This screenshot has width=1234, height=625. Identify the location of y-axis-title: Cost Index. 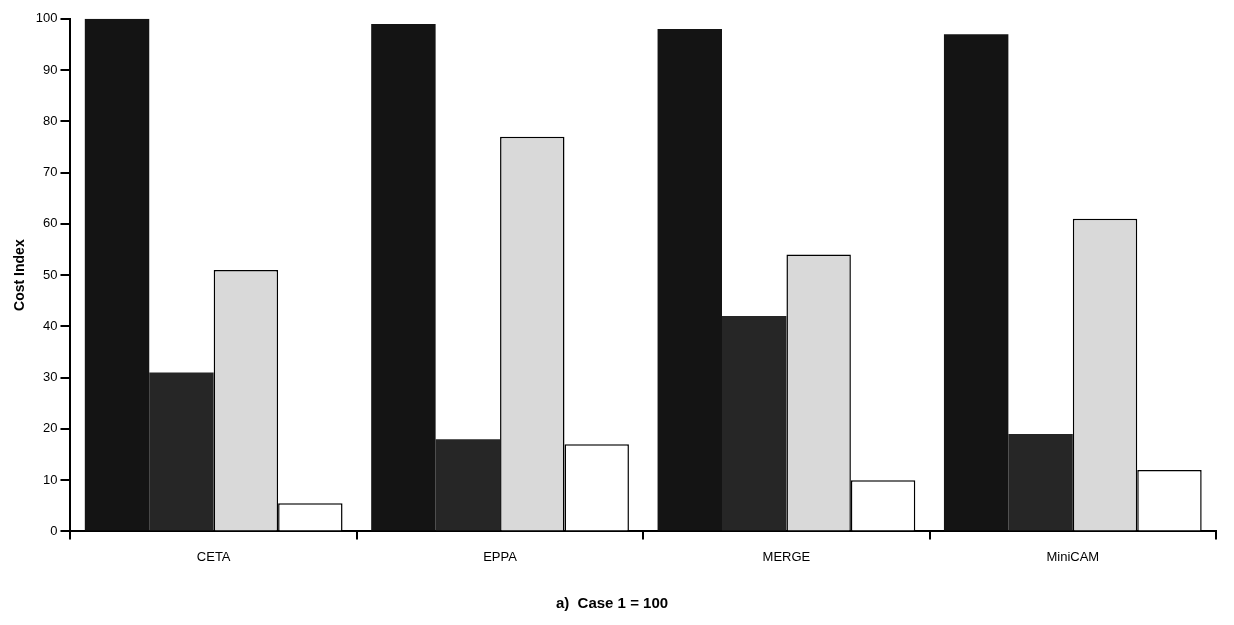
(19, 275).